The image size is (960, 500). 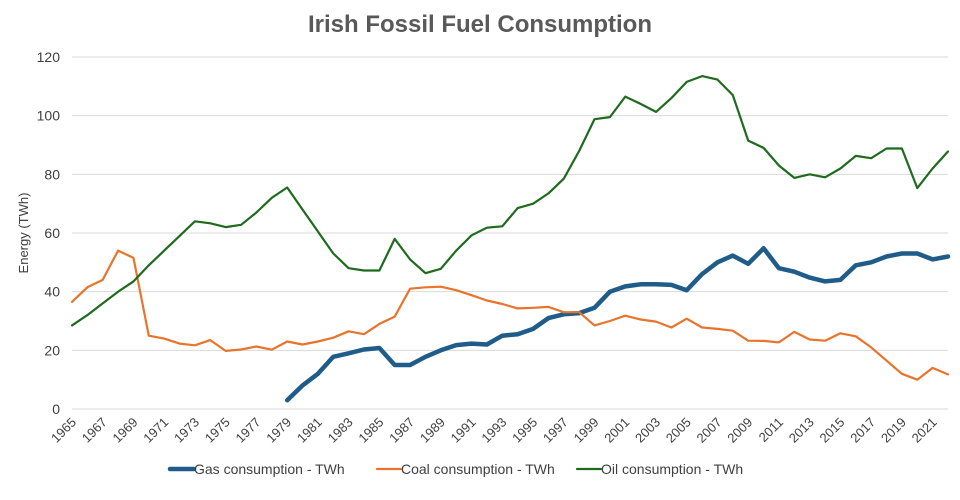 What do you see at coordinates (56, 409) in the screenshot?
I see `y-tick-label: 0` at bounding box center [56, 409].